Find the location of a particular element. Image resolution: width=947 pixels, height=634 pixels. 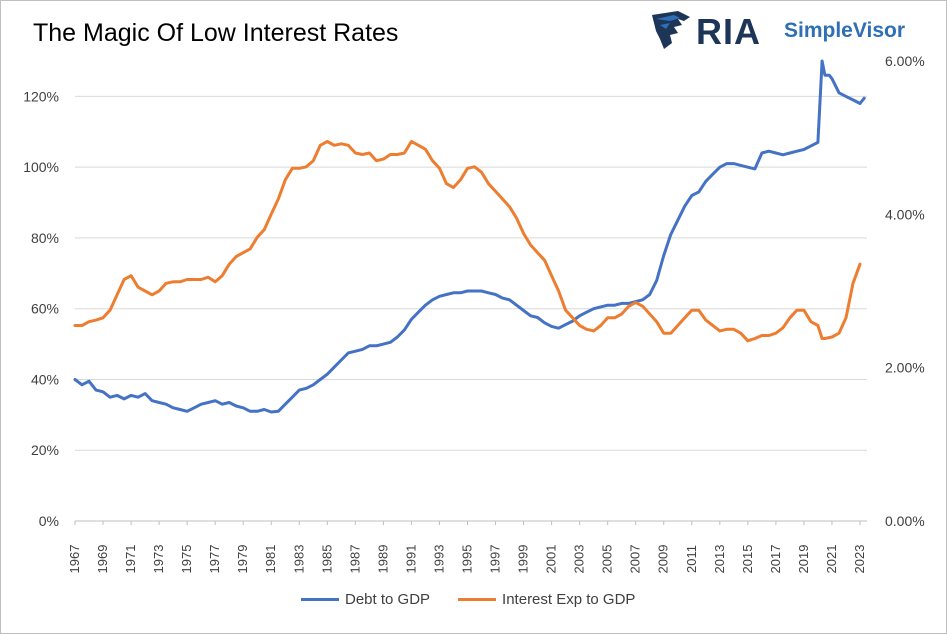

x-tick-label: 1967 is located at coordinates (74, 559).